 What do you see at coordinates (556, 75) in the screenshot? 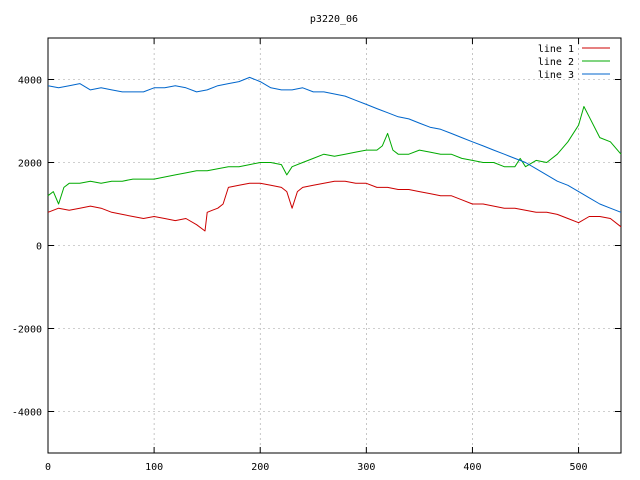
I see `legend-label: line 3` at bounding box center [556, 75].